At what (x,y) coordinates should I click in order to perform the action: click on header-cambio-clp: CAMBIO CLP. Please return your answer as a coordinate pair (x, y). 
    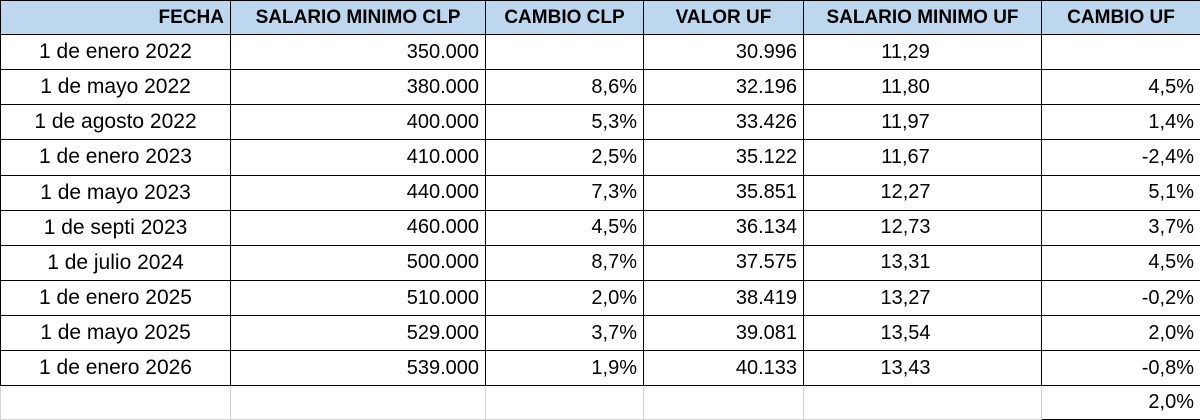
    Looking at the image, I should click on (564, 17).